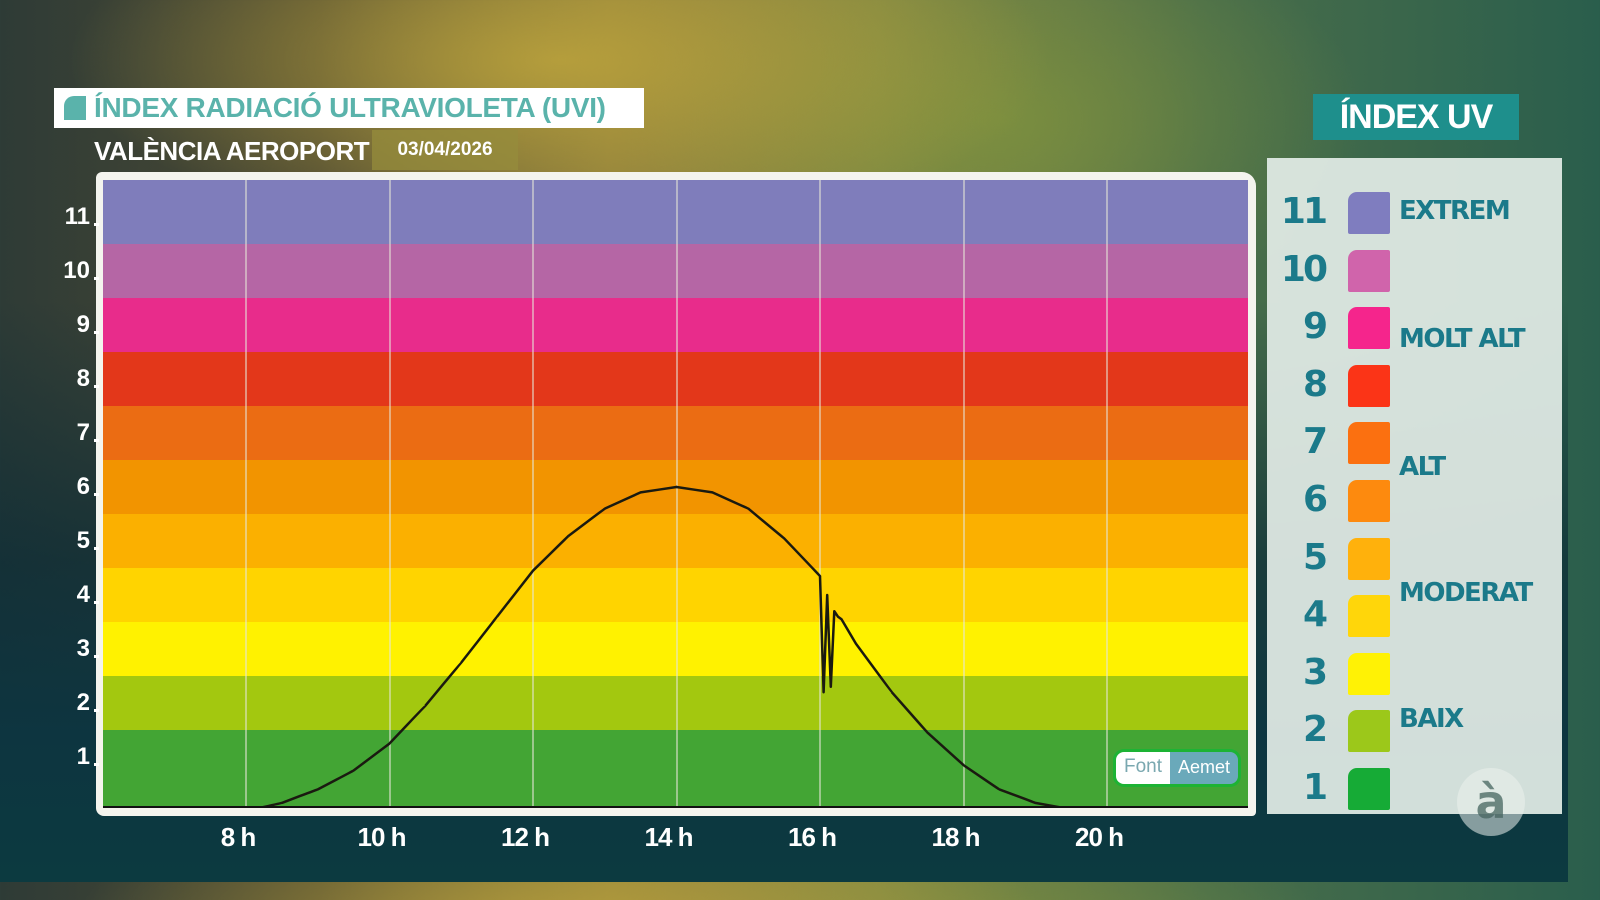  What do you see at coordinates (83, 540) in the screenshot?
I see `y-tick-label: 5` at bounding box center [83, 540].